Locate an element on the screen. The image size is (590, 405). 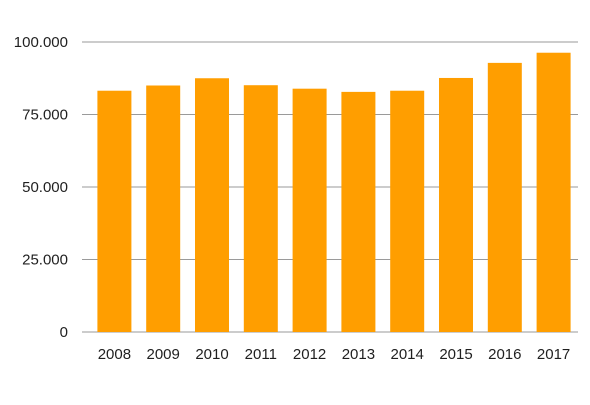
bar-2010 is located at coordinates (212, 205).